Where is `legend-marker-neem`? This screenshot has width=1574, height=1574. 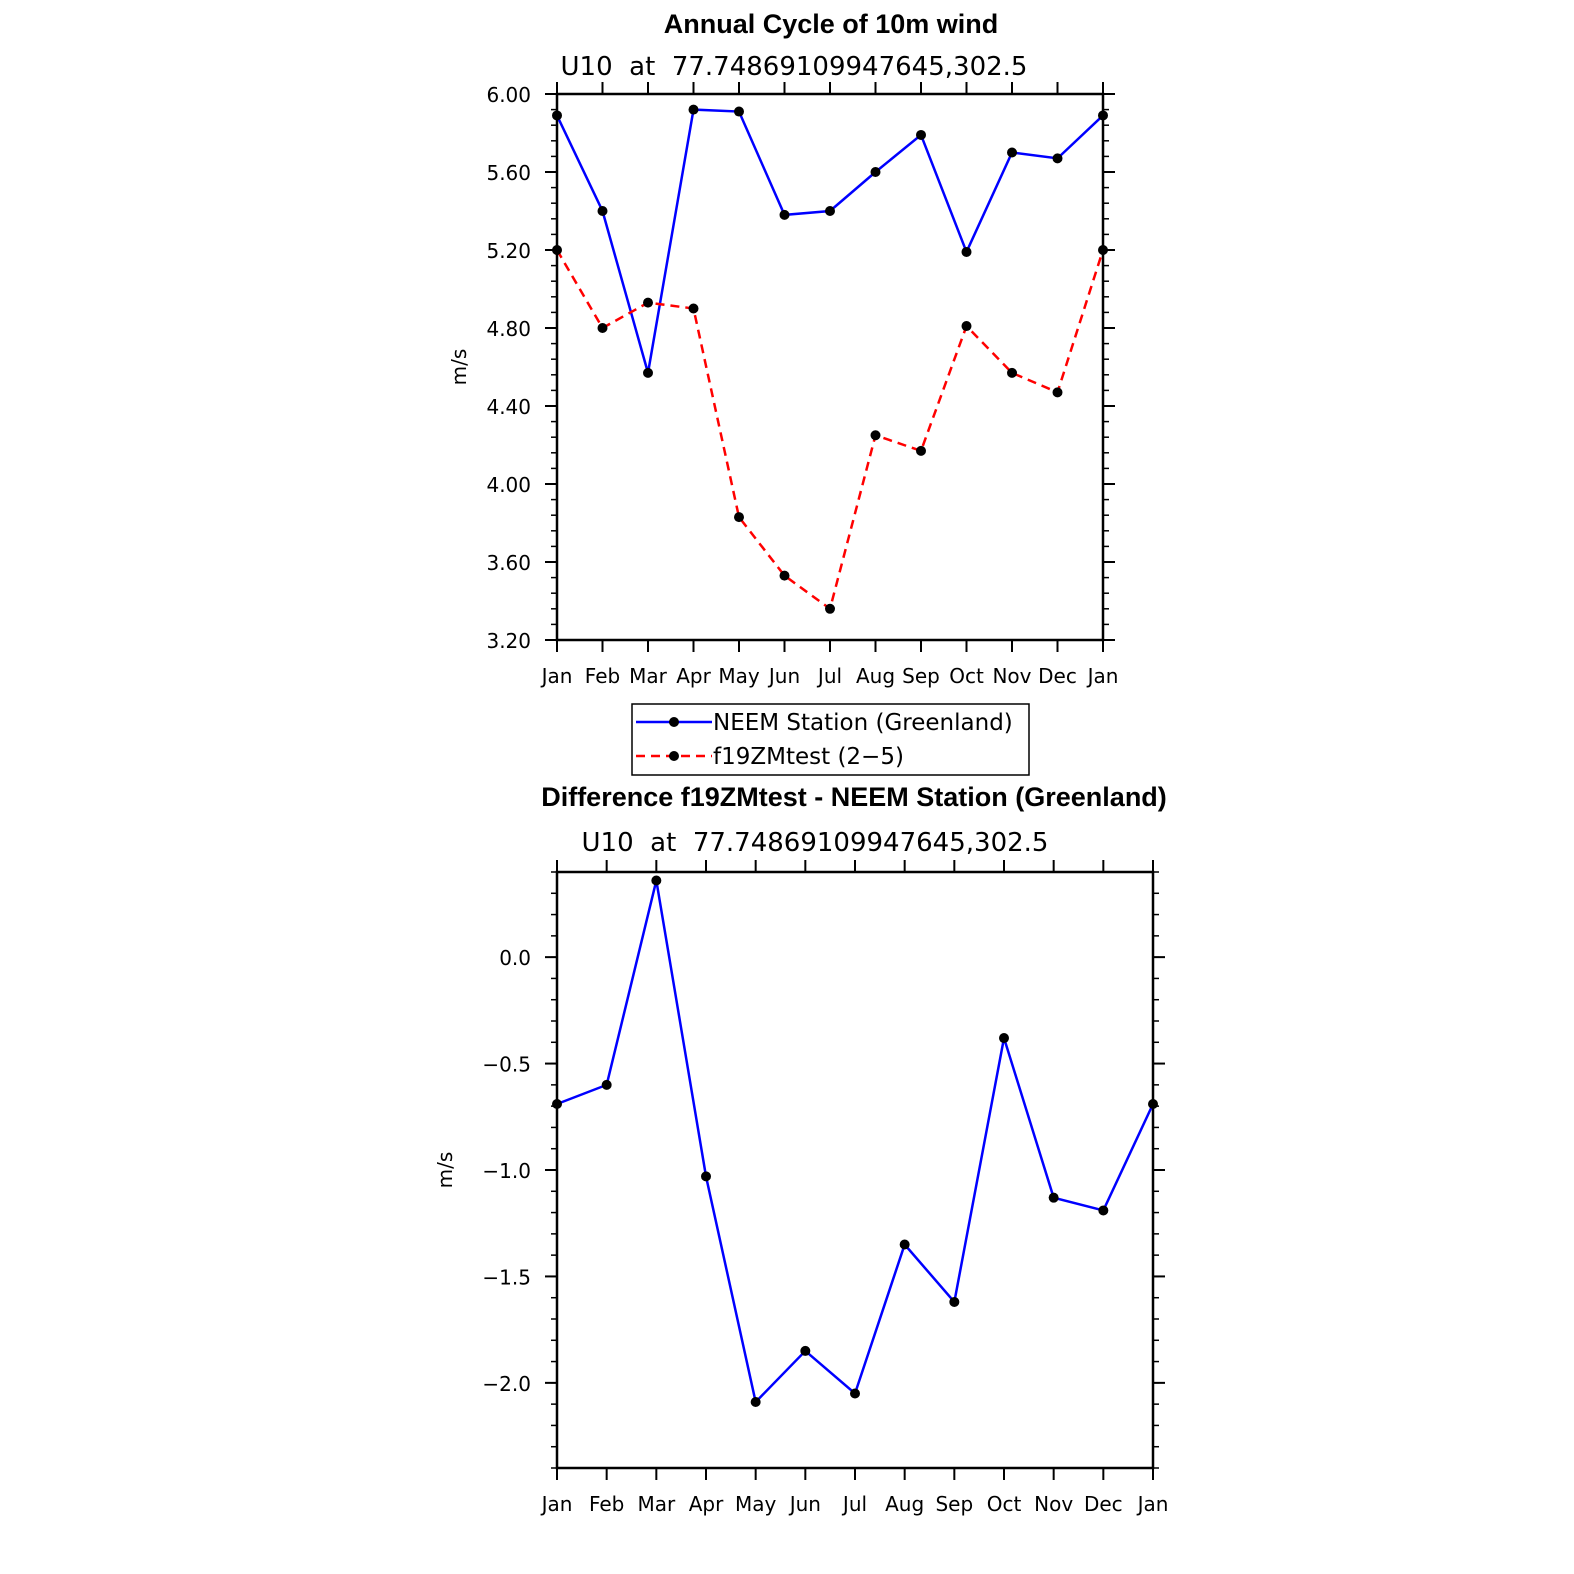 legend-marker-neem is located at coordinates (674, 722).